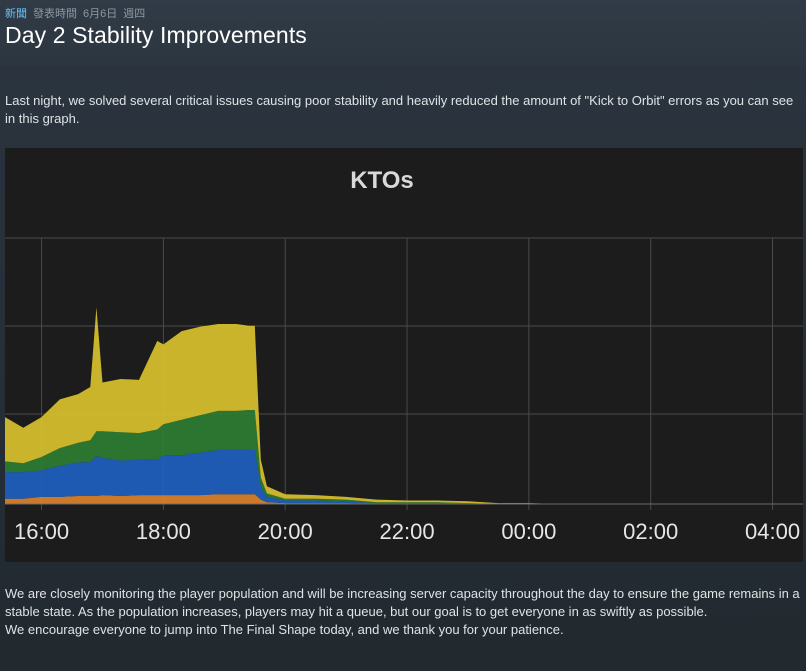 The height and width of the screenshot is (671, 806). Describe the element at coordinates (16, 14) in the screenshot. I see `category-link: 新聞` at that location.